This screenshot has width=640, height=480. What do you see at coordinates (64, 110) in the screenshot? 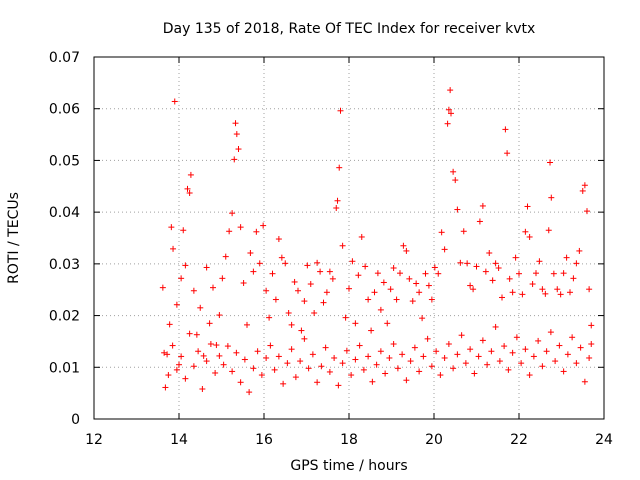
I see `y-tick-label: 0.06` at bounding box center [64, 110].